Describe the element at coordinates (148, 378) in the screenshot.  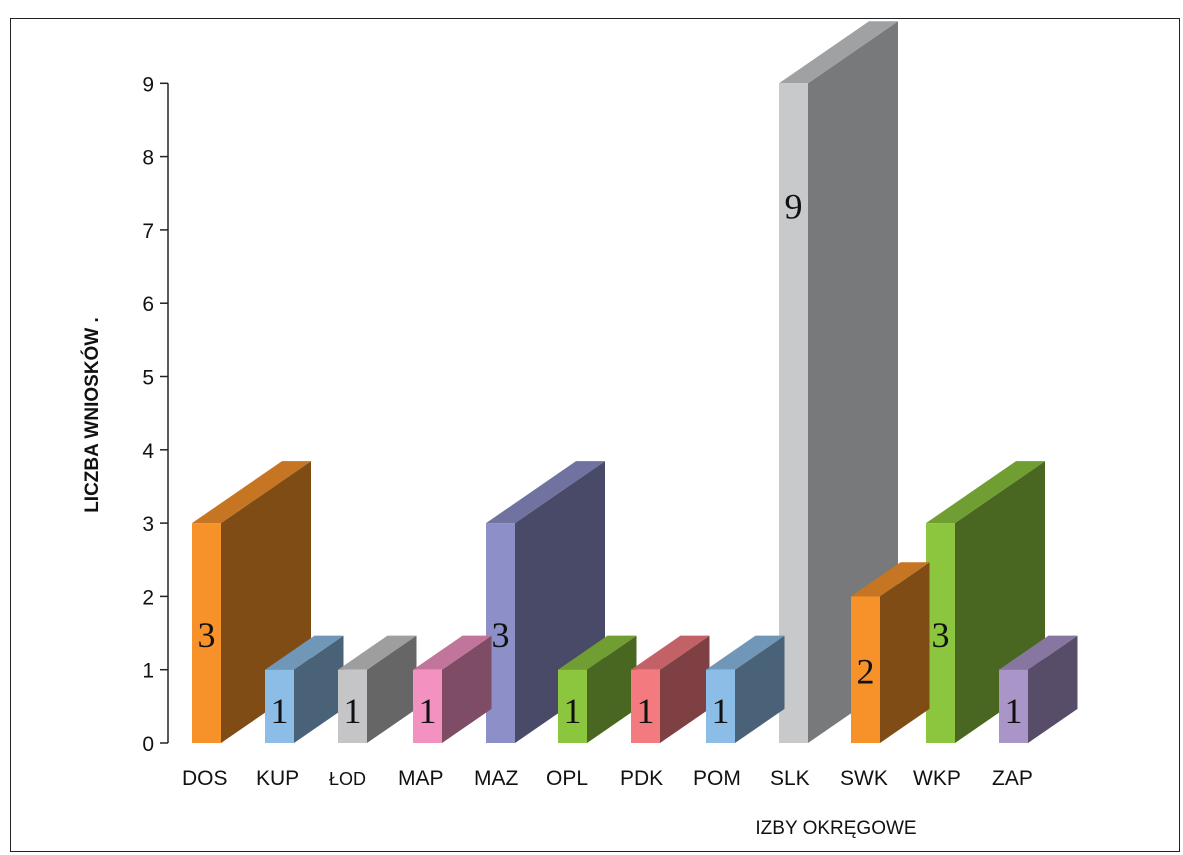
I see `y-tick-label: 5` at that location.